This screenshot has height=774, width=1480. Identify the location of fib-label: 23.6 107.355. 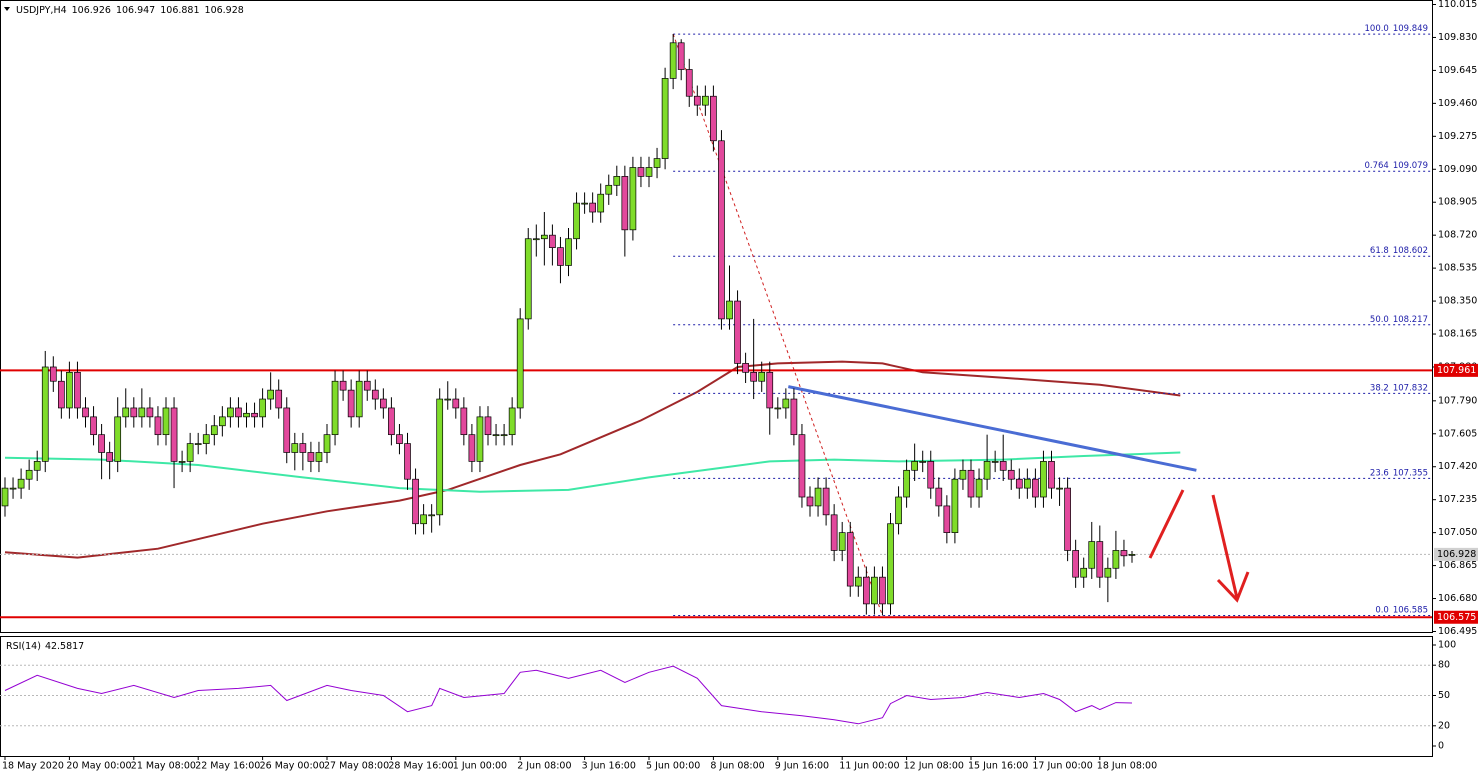
(1399, 473).